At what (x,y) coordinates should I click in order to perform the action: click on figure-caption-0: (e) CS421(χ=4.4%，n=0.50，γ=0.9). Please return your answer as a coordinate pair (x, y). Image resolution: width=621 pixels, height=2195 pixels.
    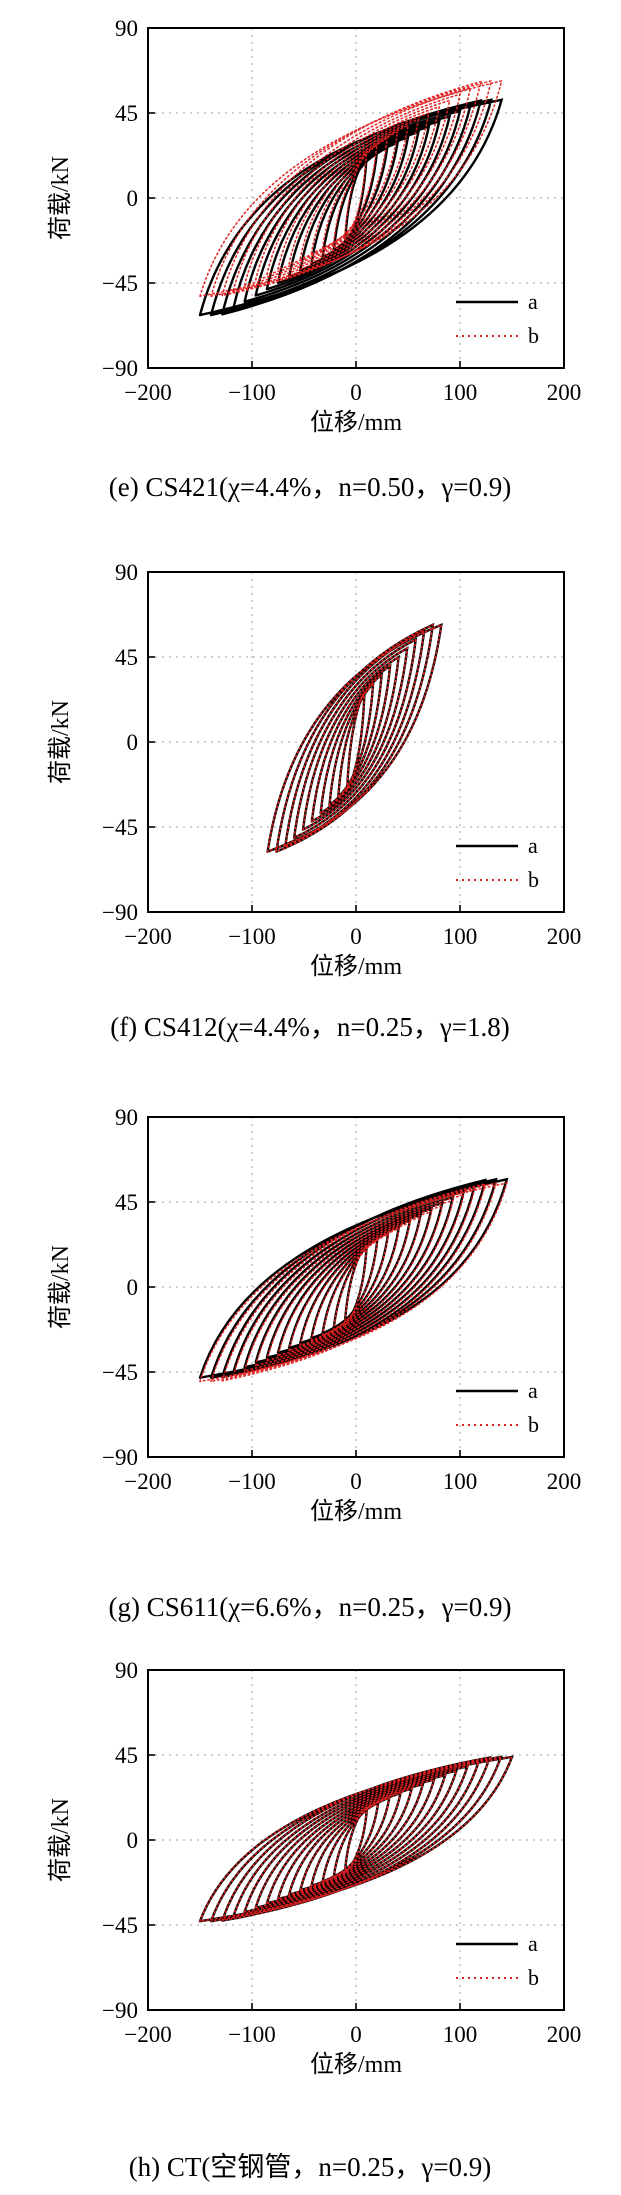
    Looking at the image, I should click on (310, 487).